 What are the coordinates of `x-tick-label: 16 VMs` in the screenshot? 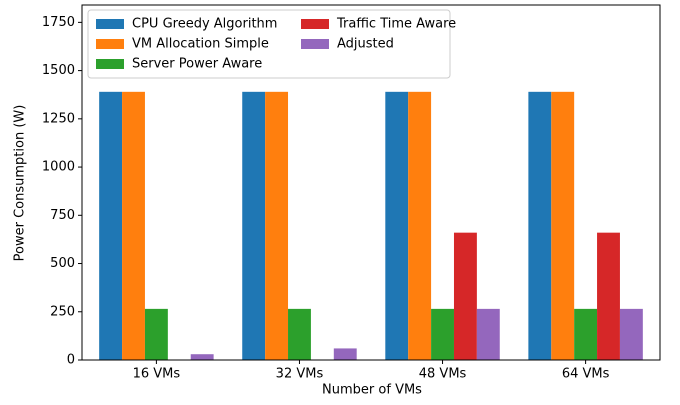 It's located at (157, 374).